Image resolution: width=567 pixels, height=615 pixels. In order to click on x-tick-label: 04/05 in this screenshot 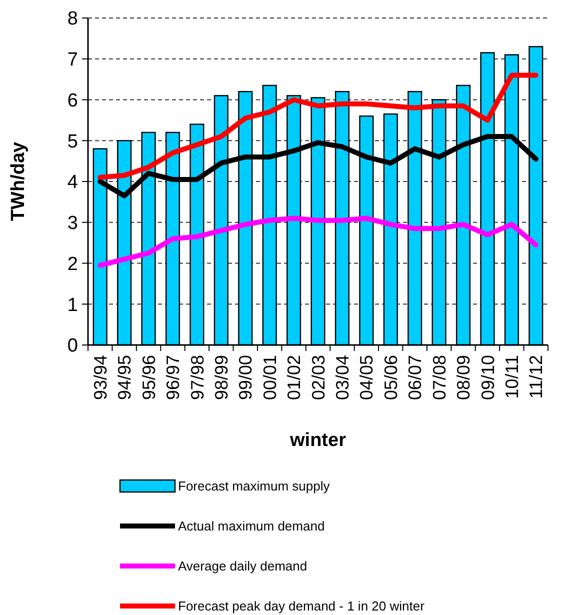, I will do `click(366, 377)`.